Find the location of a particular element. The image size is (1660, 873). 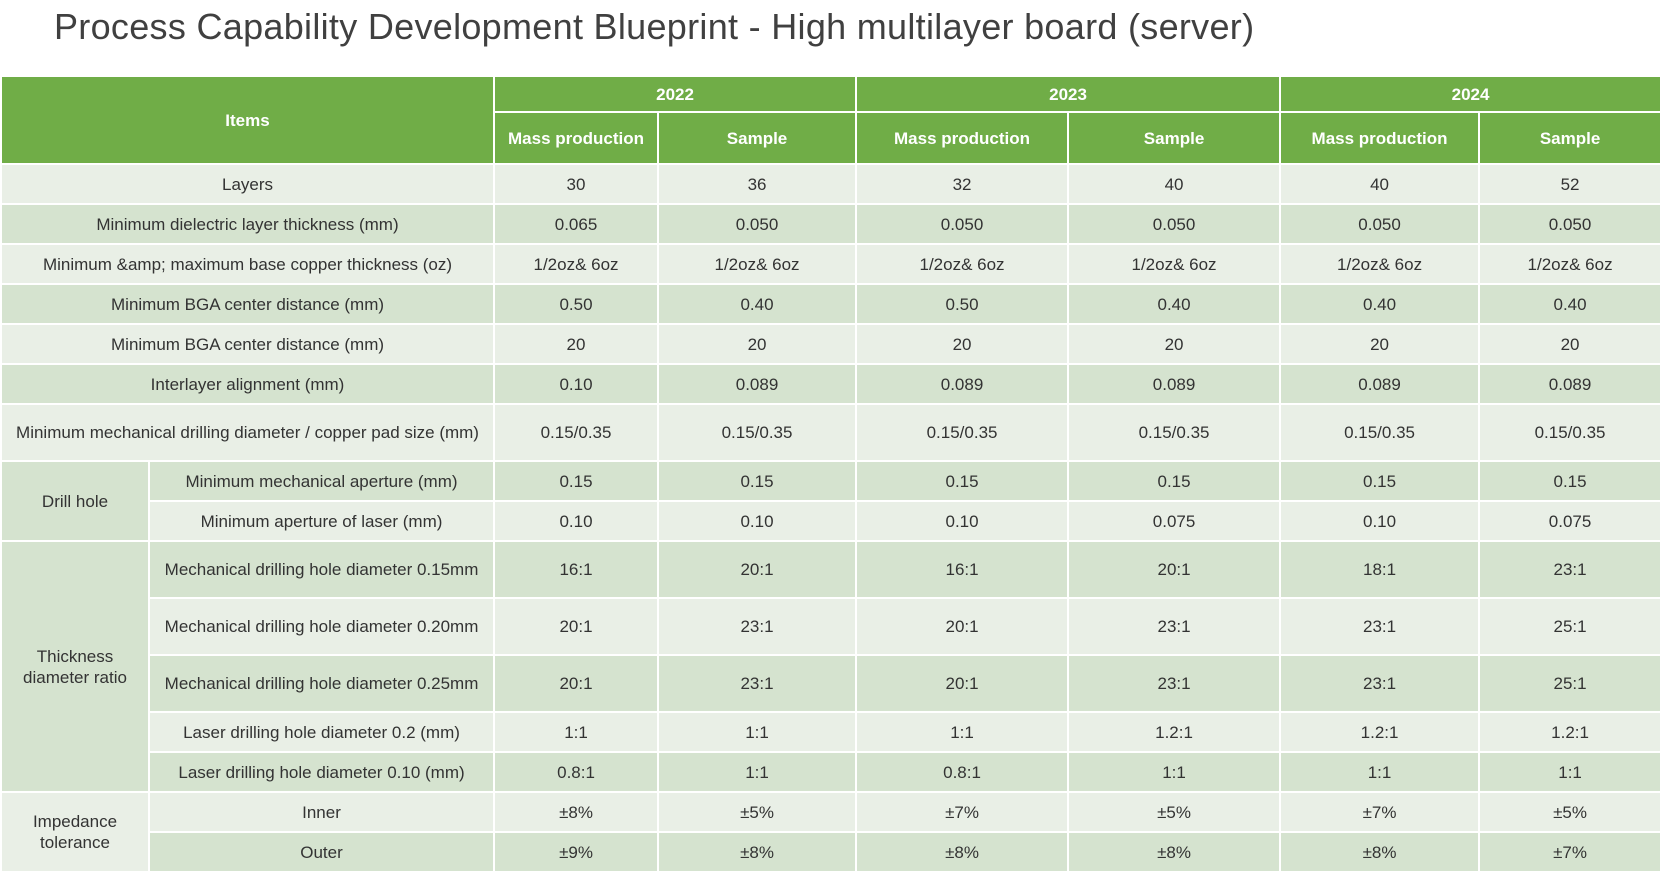

group-label-impedance: Impedance tolerance is located at coordinates (75, 832).